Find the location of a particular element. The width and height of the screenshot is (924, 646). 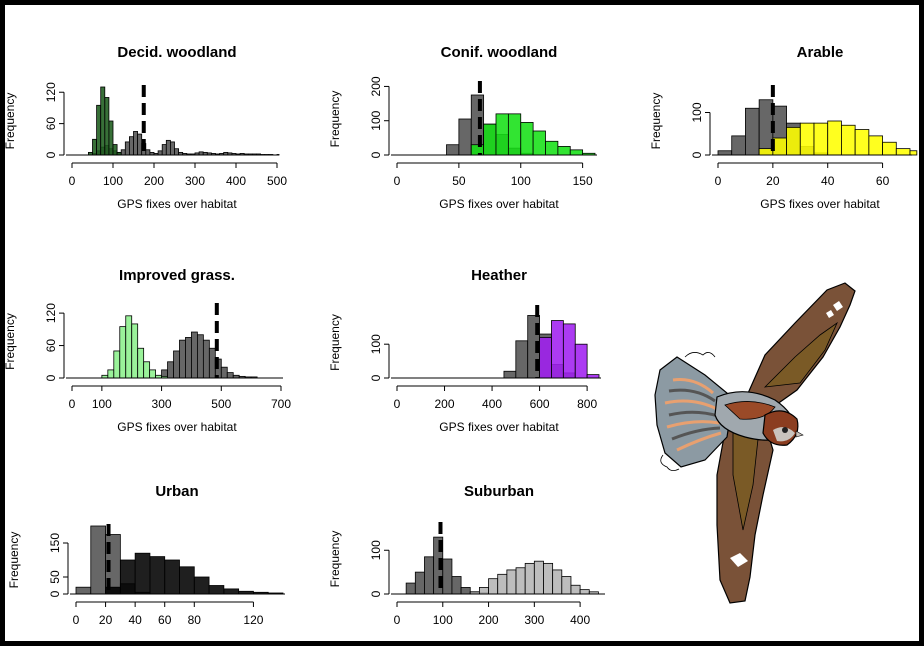

x-tick-label: 500 is located at coordinates (277, 181).